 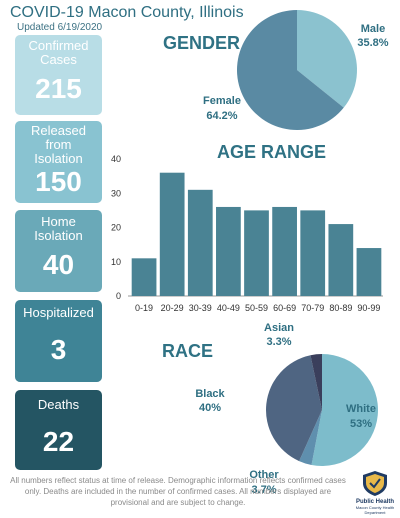 What do you see at coordinates (372, 43) in the screenshot?
I see `gender-male-value: 35.8%` at bounding box center [372, 43].